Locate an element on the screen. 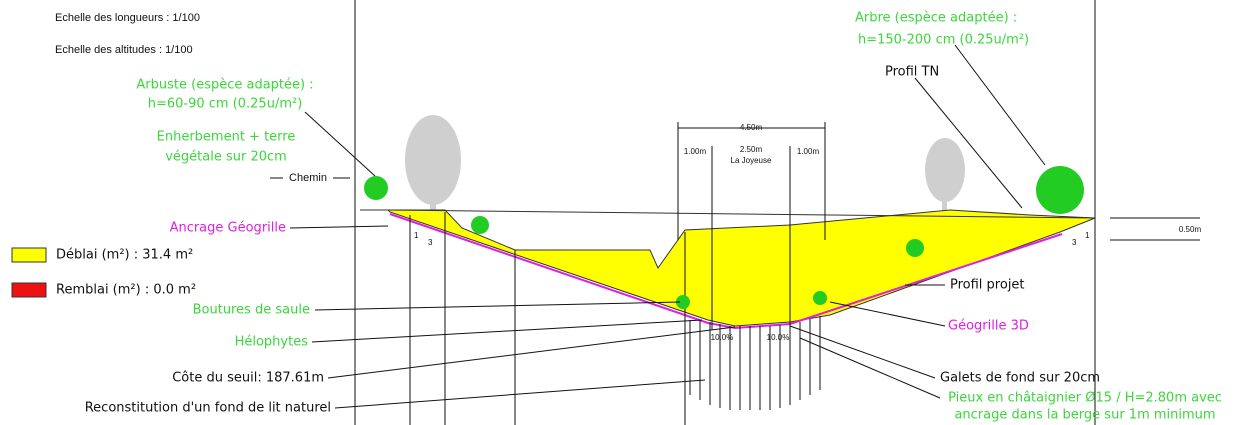 Image resolution: width=1255 pixels, height=425 pixels. label: végétale sur 20cm is located at coordinates (226, 157).